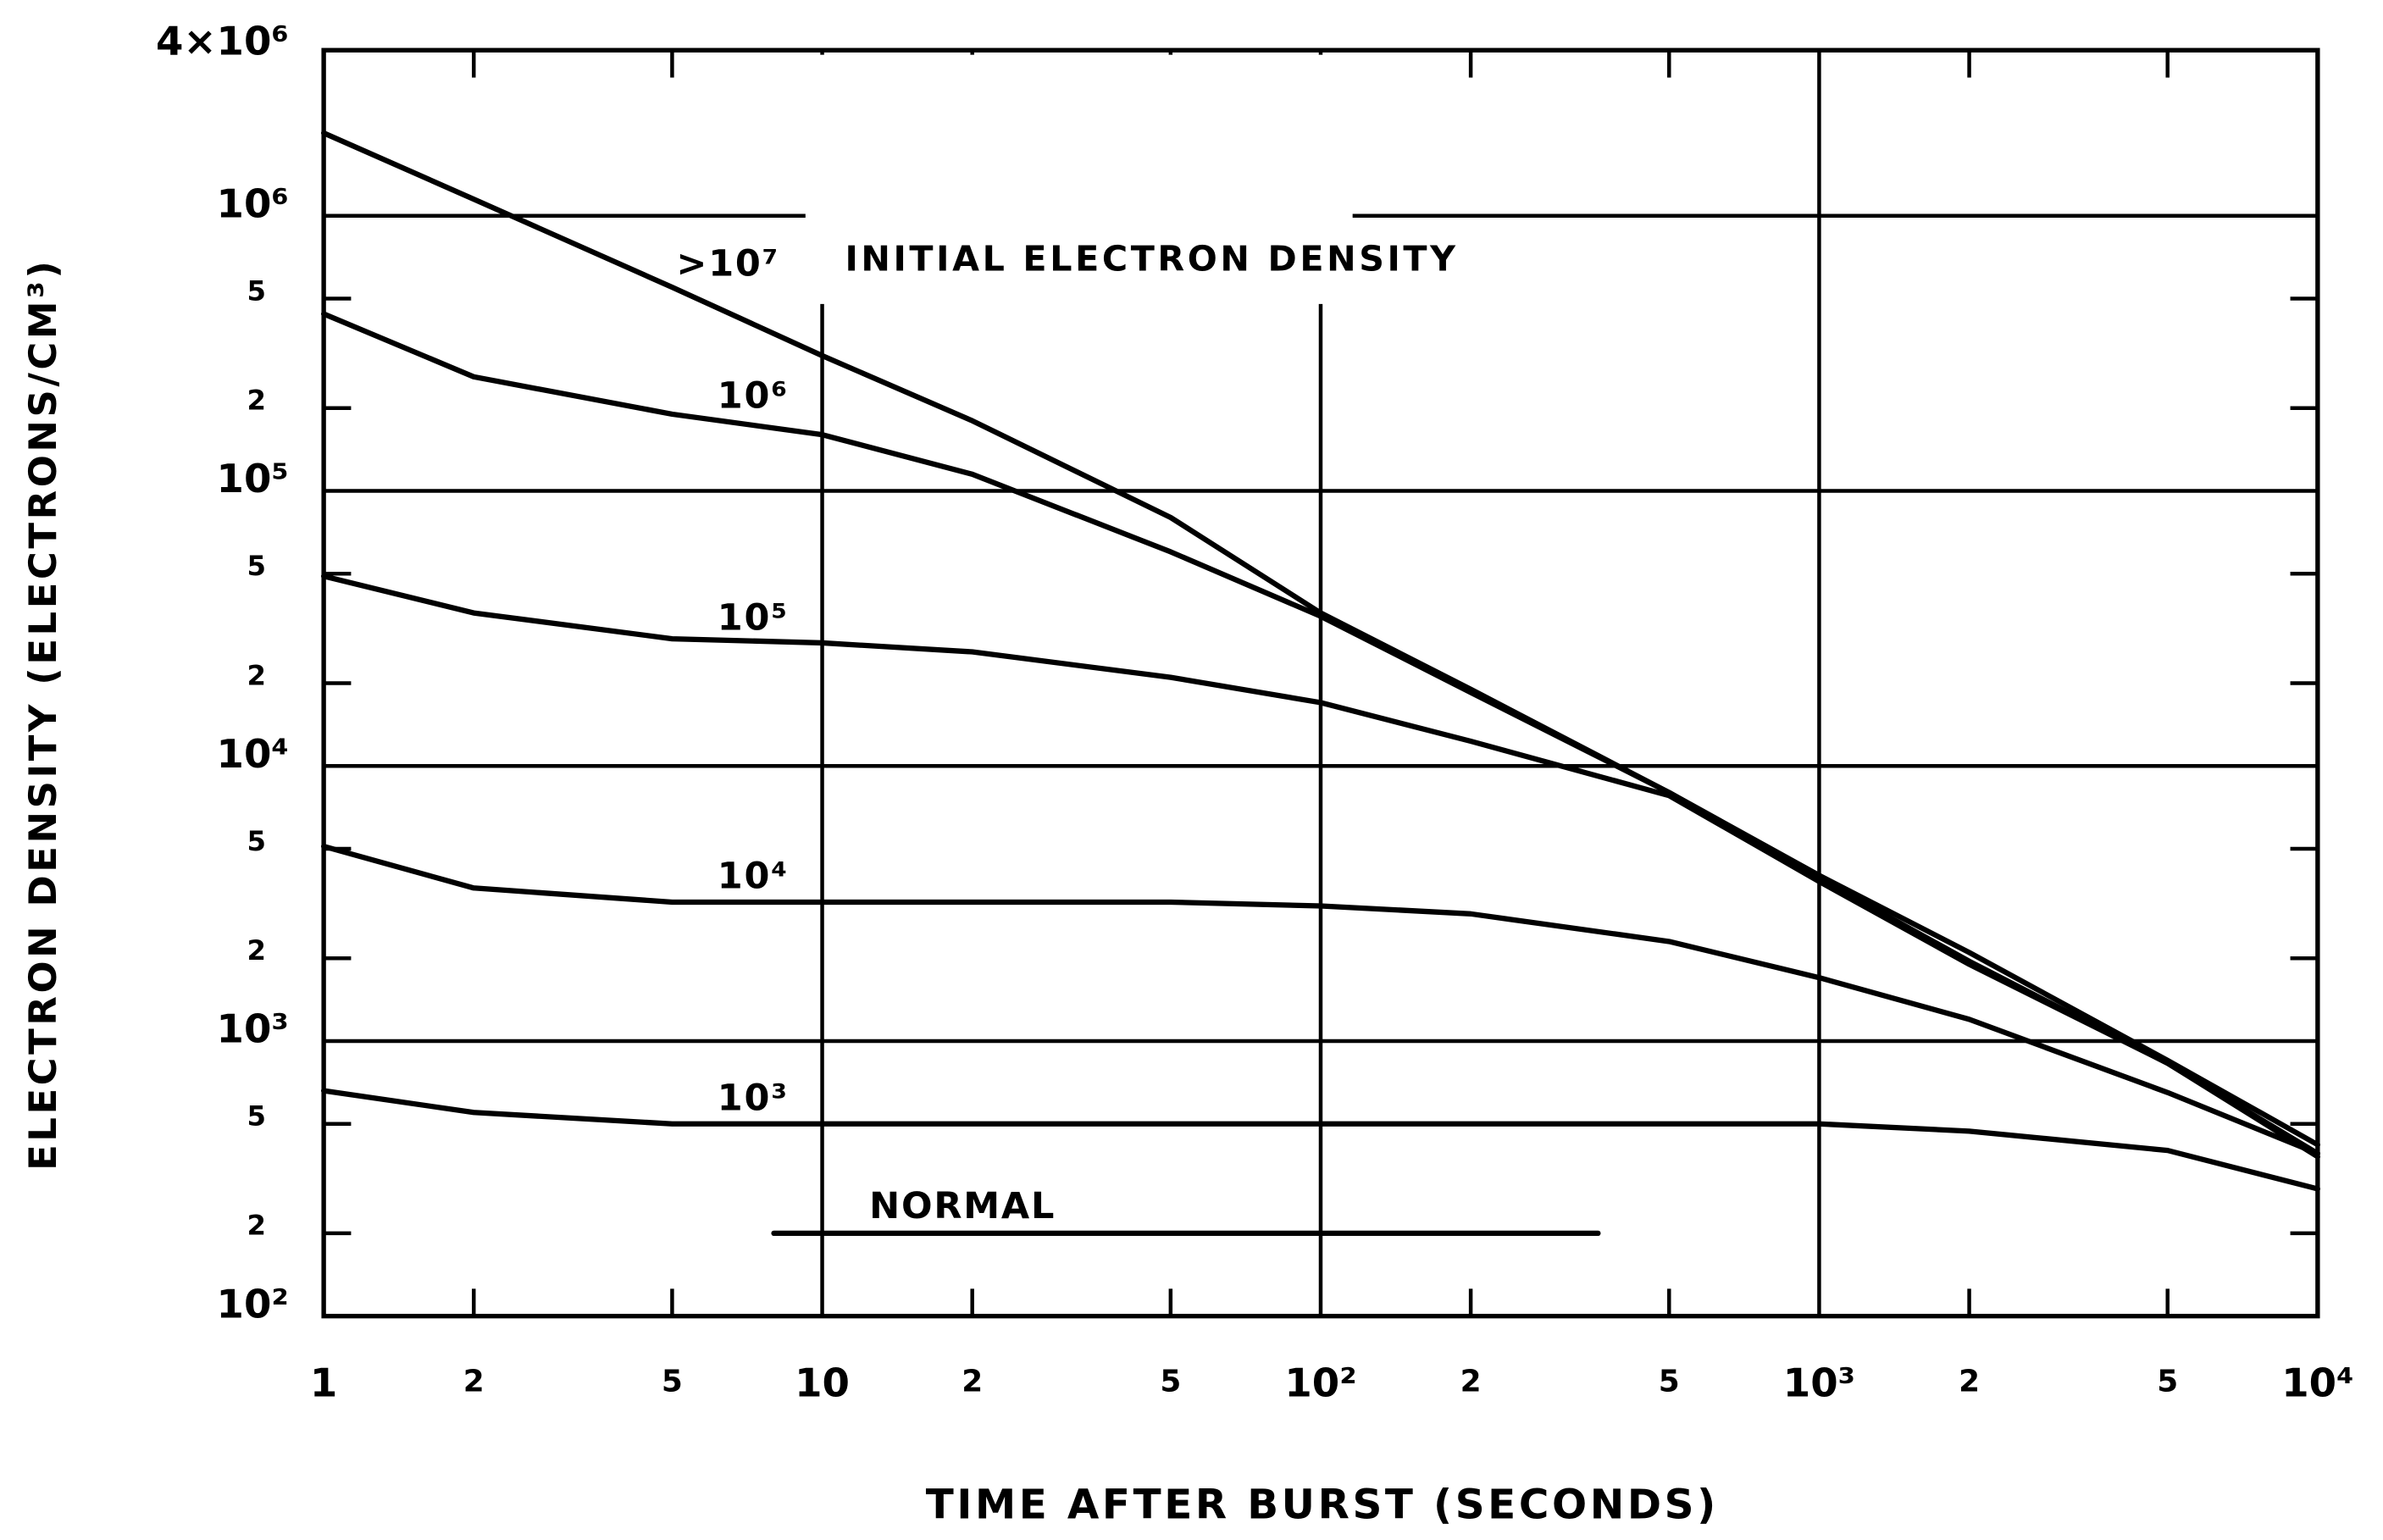 The image size is (2383, 1540). What do you see at coordinates (253, 754) in the screenshot?
I see `y-tick-label: 10⁴` at bounding box center [253, 754].